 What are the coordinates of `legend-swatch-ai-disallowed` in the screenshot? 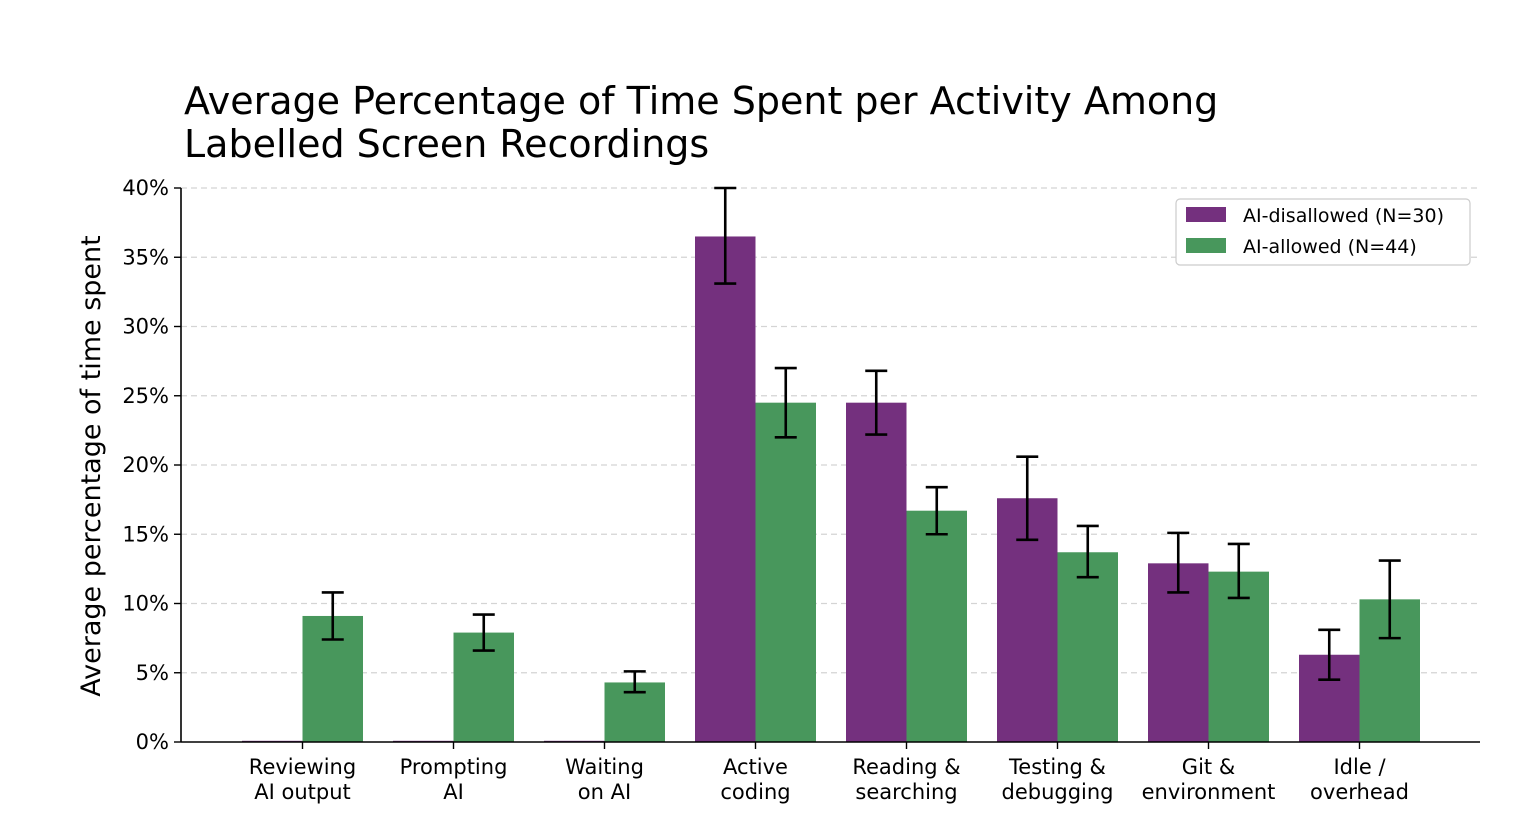 It's located at (1206, 214).